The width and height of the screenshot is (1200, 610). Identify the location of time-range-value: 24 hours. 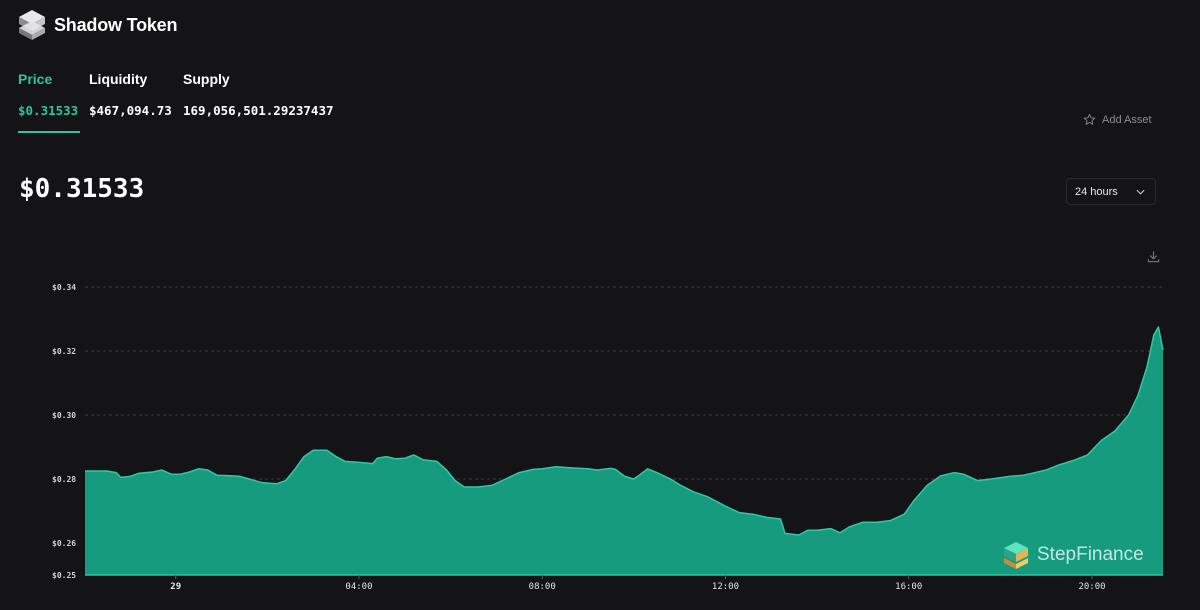
(1096, 191).